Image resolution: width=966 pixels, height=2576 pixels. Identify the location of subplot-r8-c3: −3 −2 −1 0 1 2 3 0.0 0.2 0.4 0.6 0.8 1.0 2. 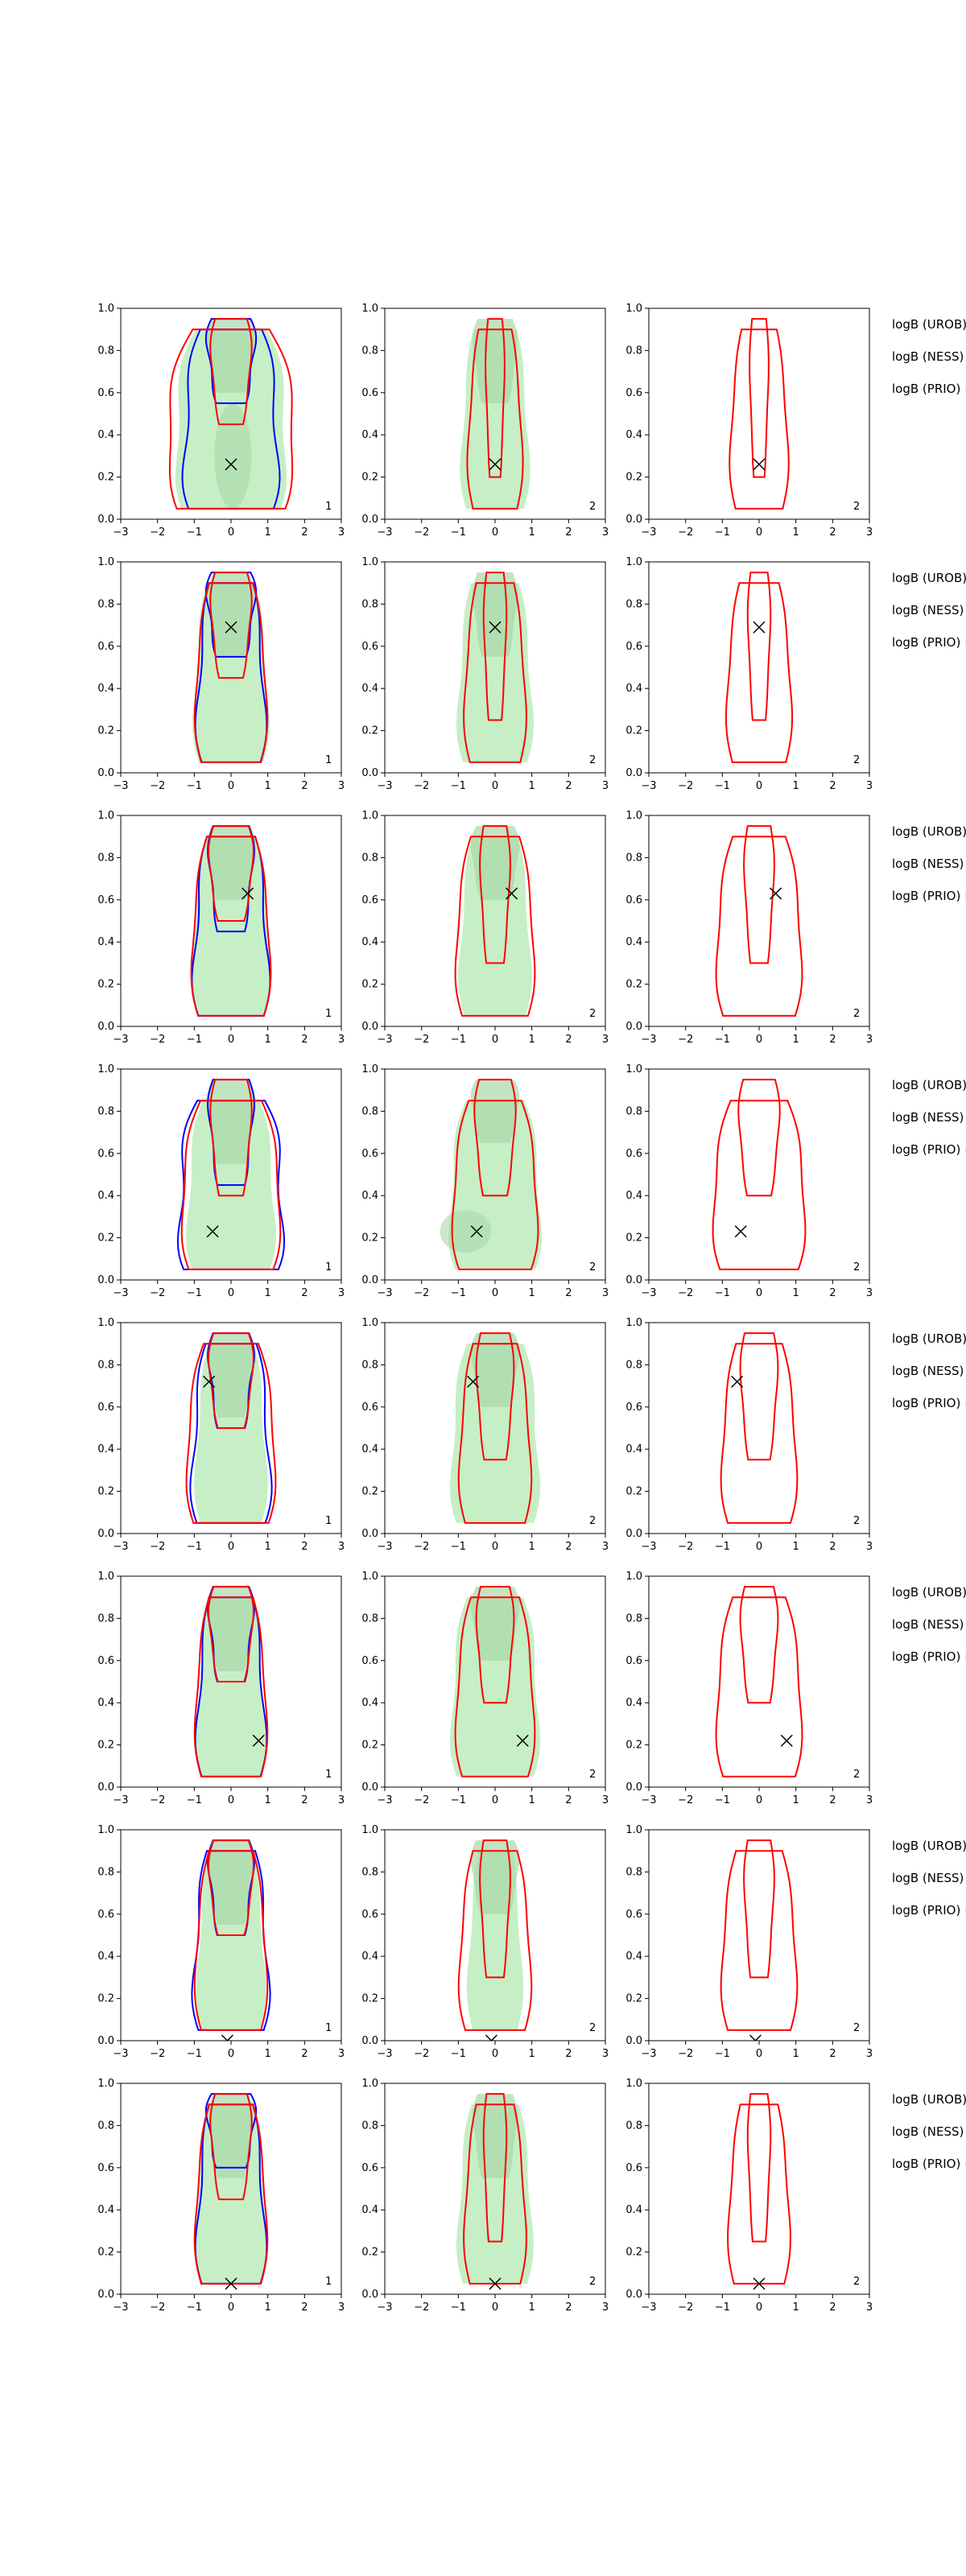
(749, 2196).